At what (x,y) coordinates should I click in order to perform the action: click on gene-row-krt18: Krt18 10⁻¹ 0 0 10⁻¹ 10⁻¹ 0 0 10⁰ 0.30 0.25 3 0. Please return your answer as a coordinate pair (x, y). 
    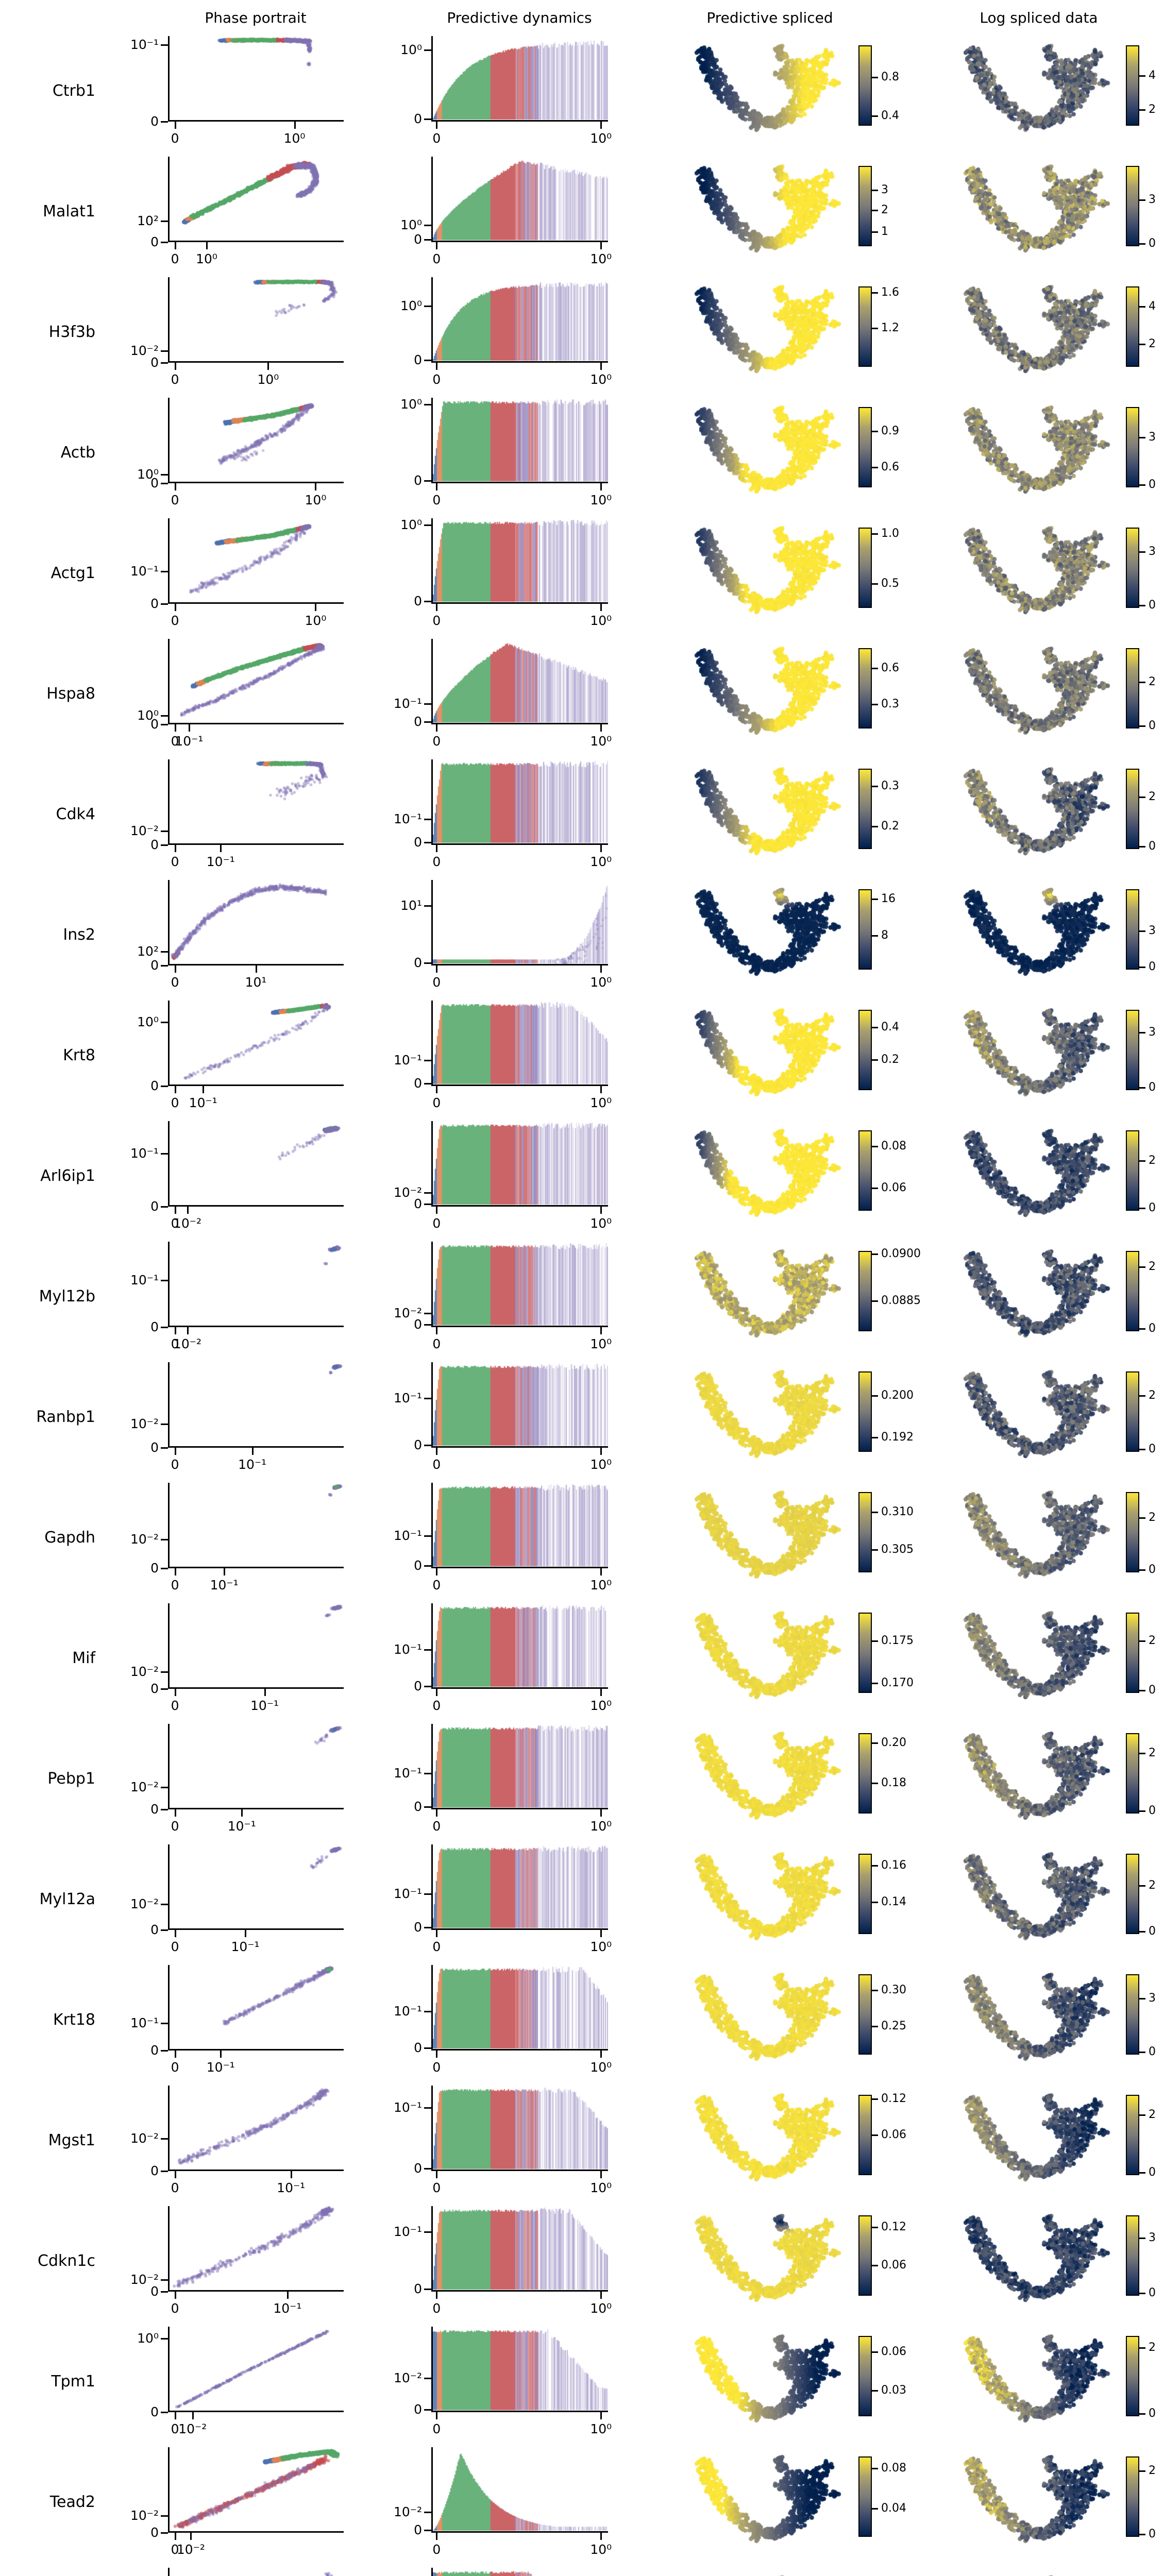
    Looking at the image, I should click on (582, 2020).